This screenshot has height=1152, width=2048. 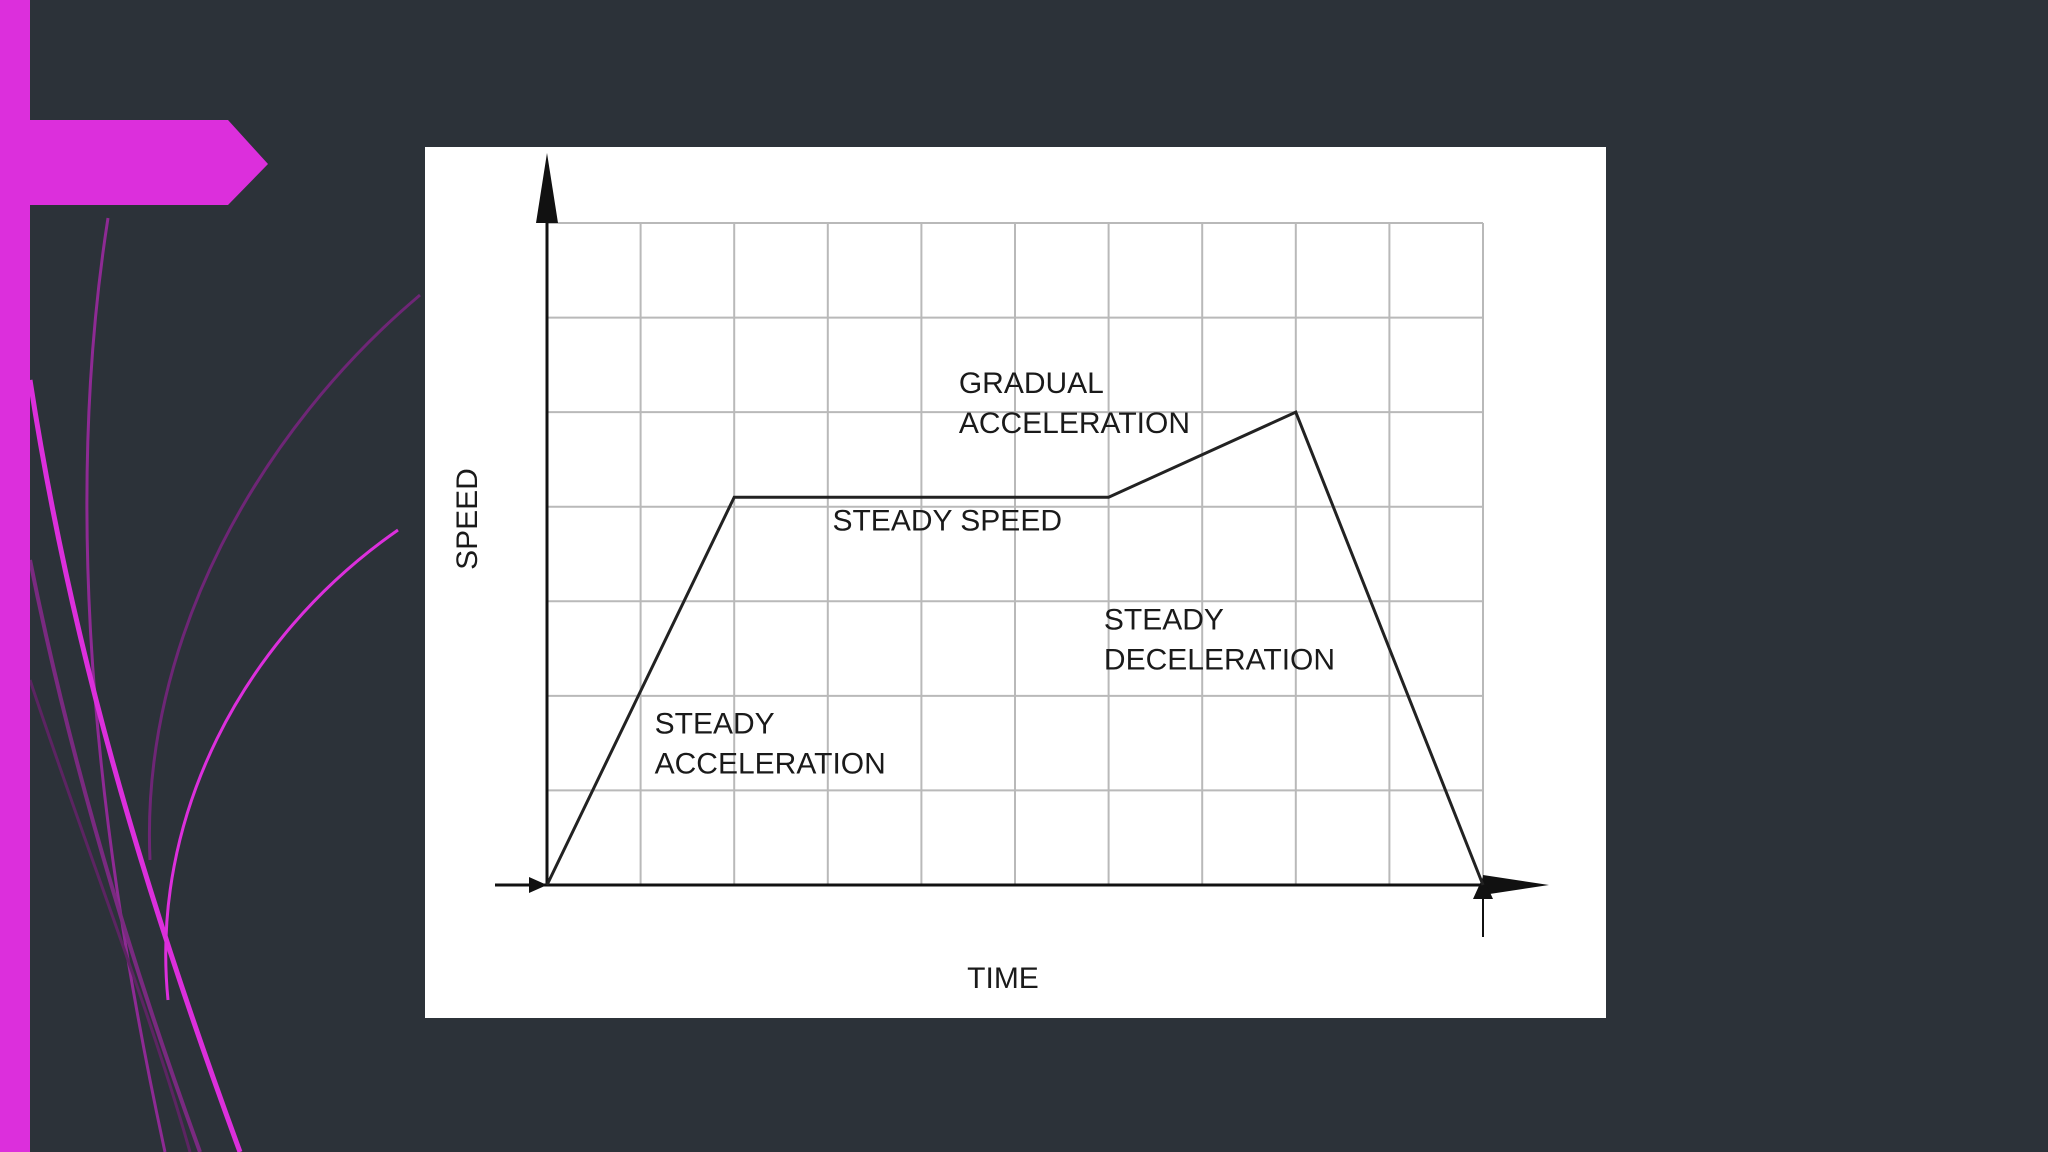 What do you see at coordinates (467, 519) in the screenshot?
I see `y-axis-label: SPEED` at bounding box center [467, 519].